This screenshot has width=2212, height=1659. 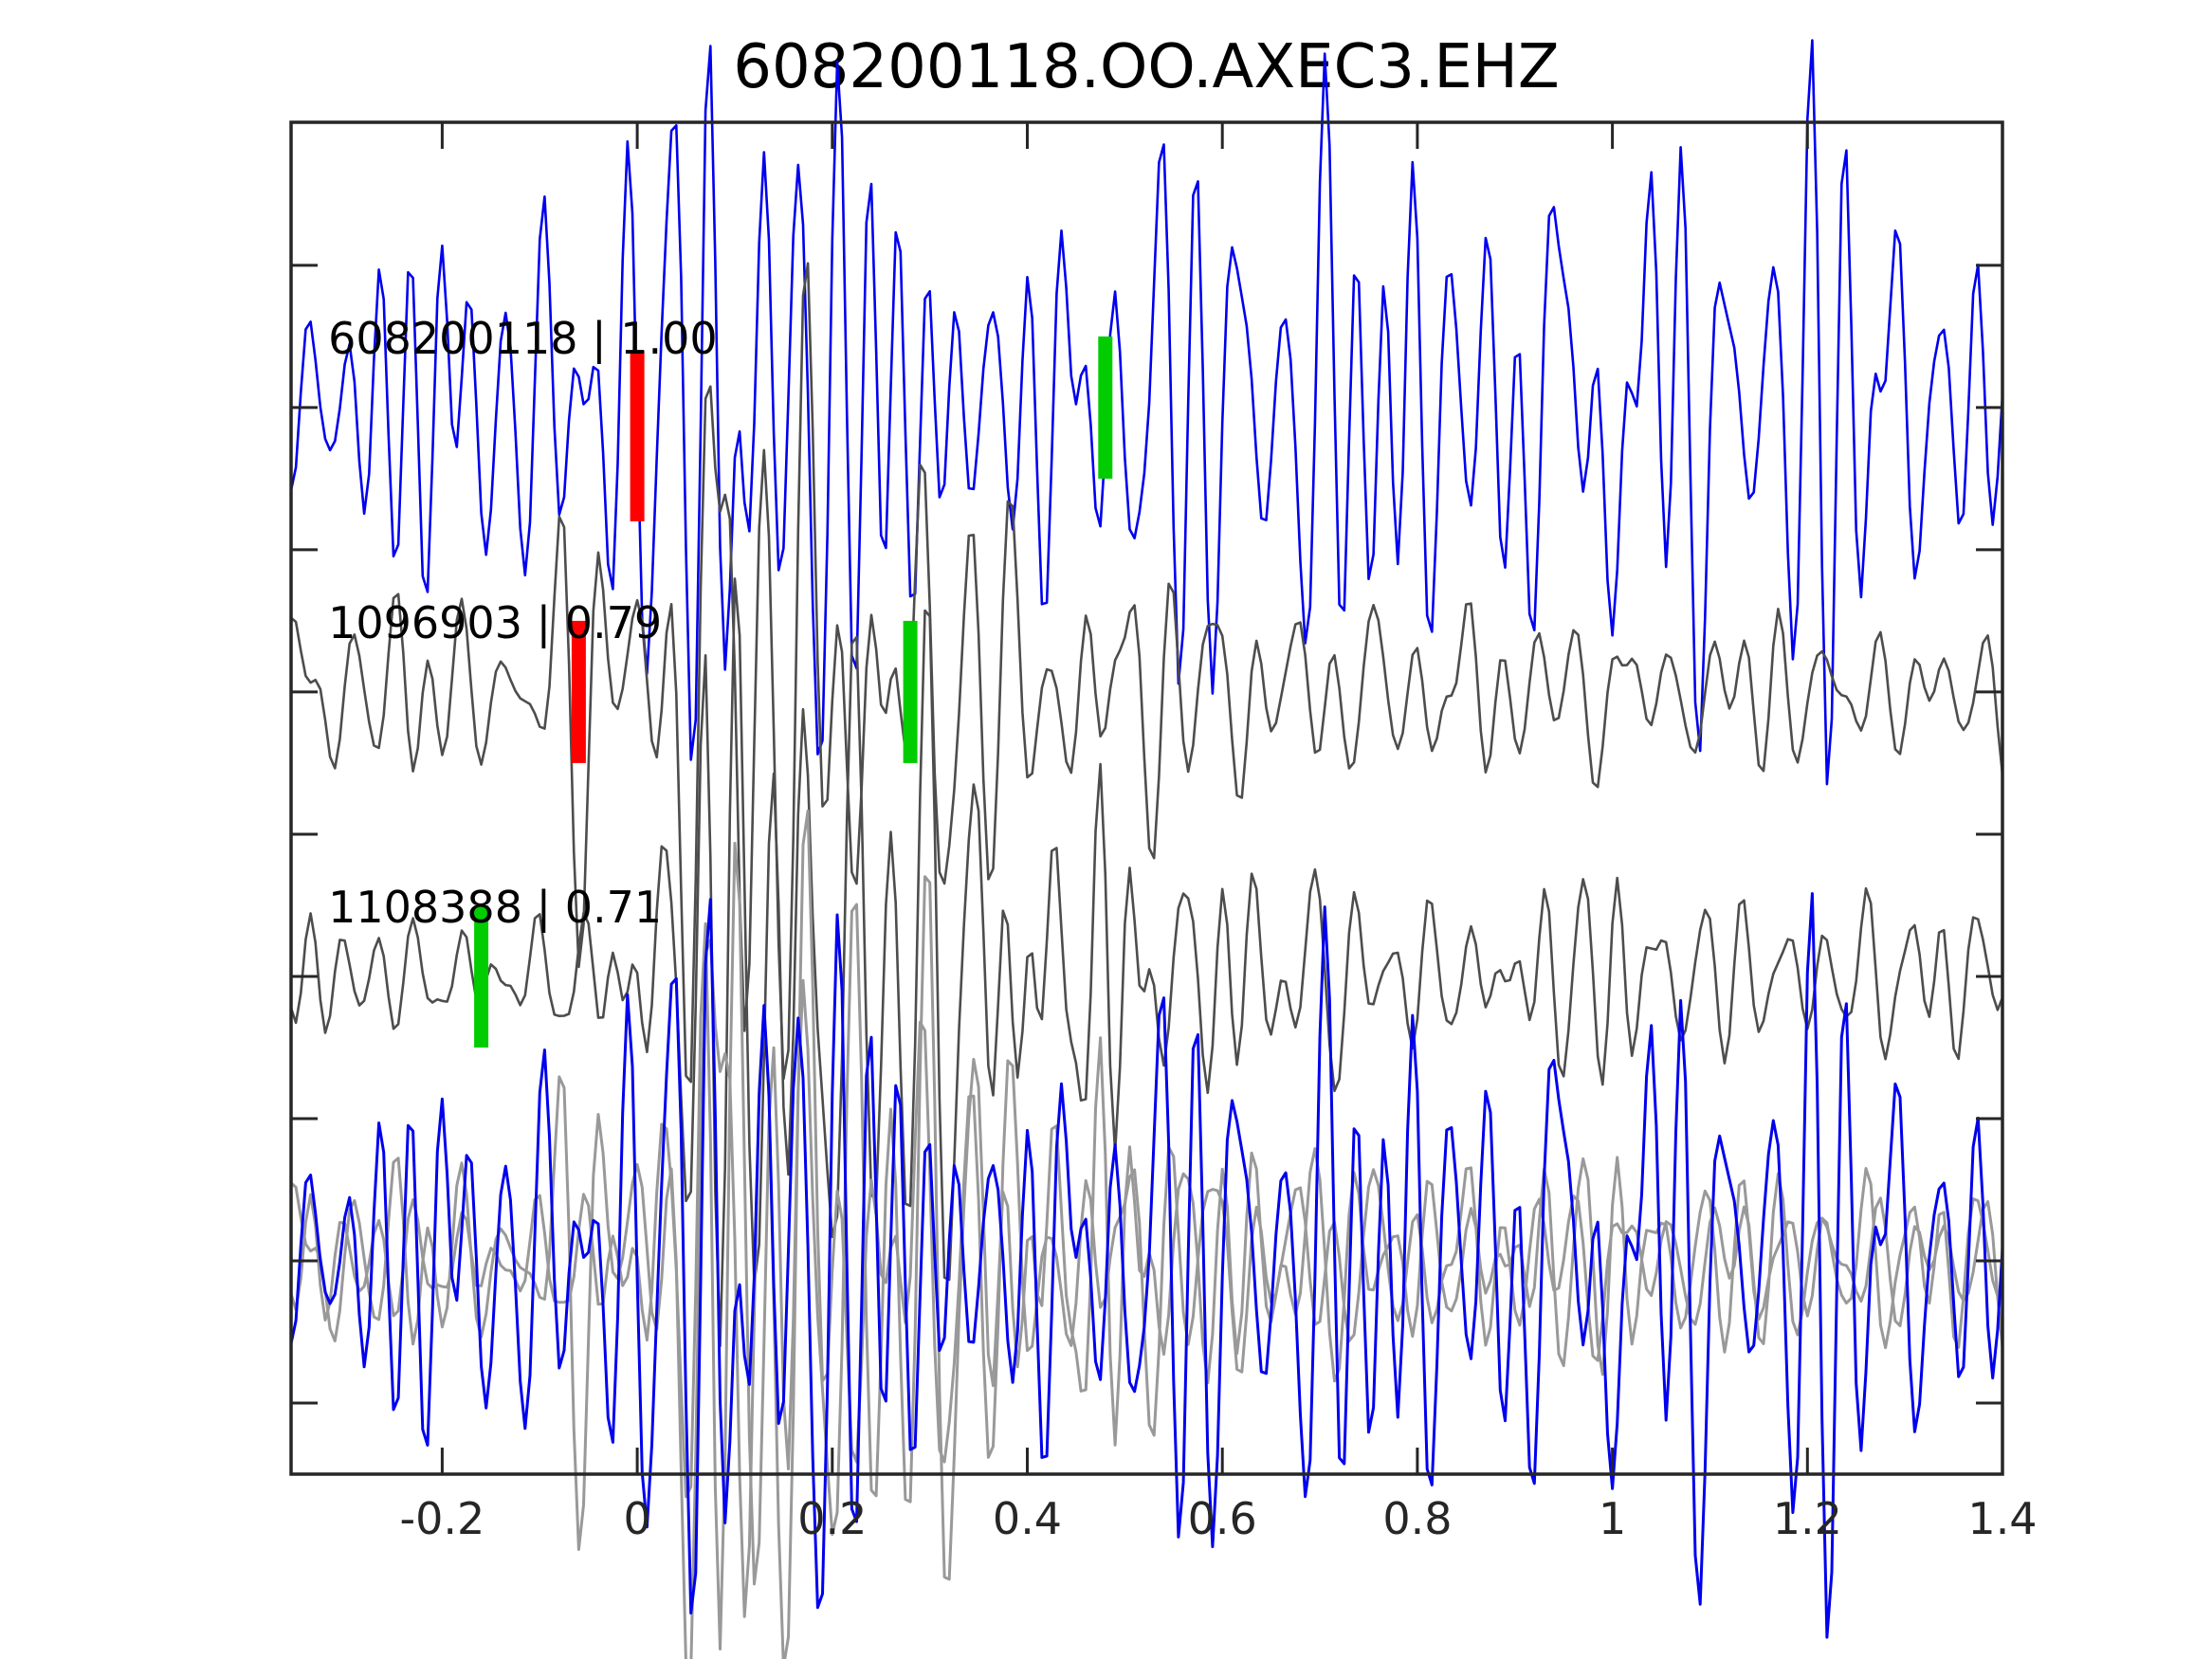 What do you see at coordinates (1612, 1518) in the screenshot?
I see `x-tick-label: 1` at bounding box center [1612, 1518].